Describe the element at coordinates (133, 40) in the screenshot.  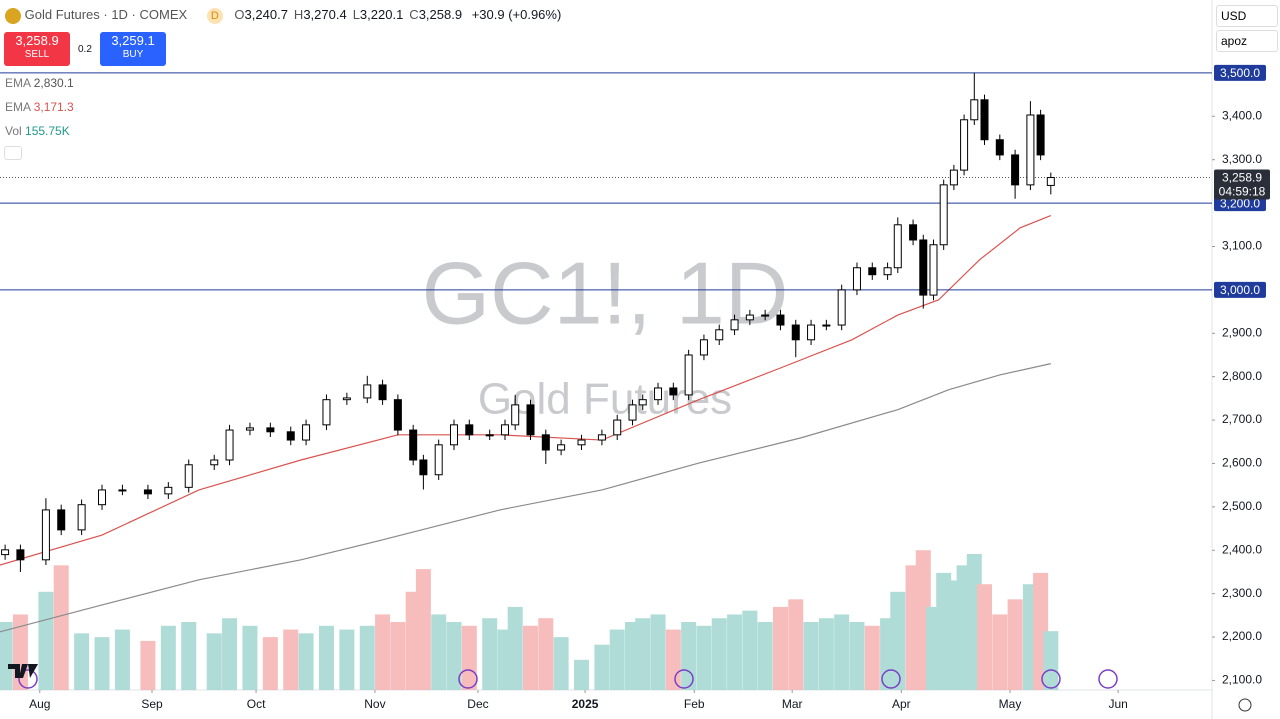
I see `buy-price: 3,259.1` at that location.